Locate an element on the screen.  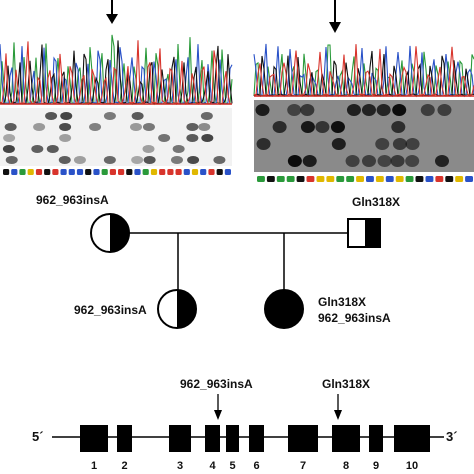
exon-9-box is located at coordinates (376, 438).